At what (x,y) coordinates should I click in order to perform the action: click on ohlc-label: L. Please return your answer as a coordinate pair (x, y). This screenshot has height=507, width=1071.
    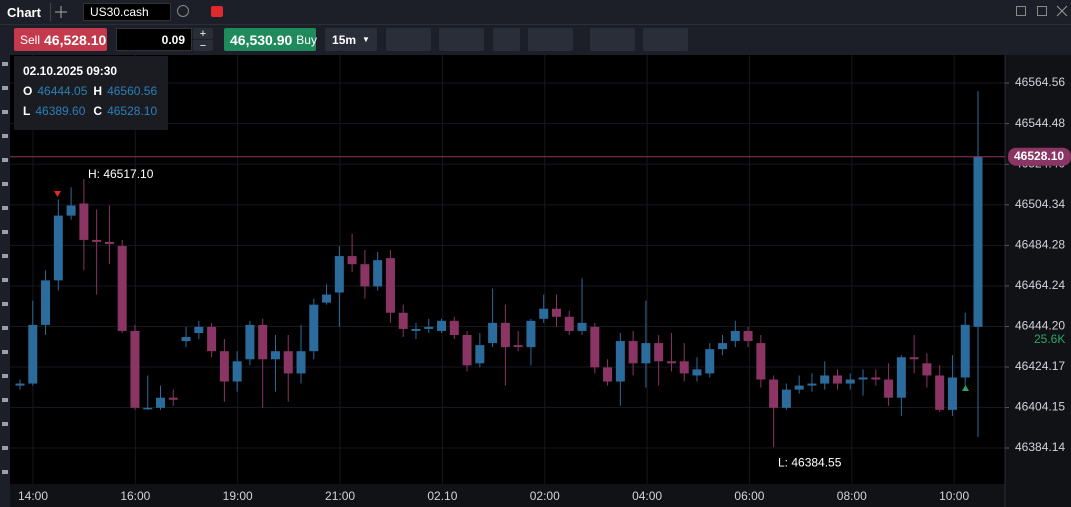
    Looking at the image, I should click on (27, 111).